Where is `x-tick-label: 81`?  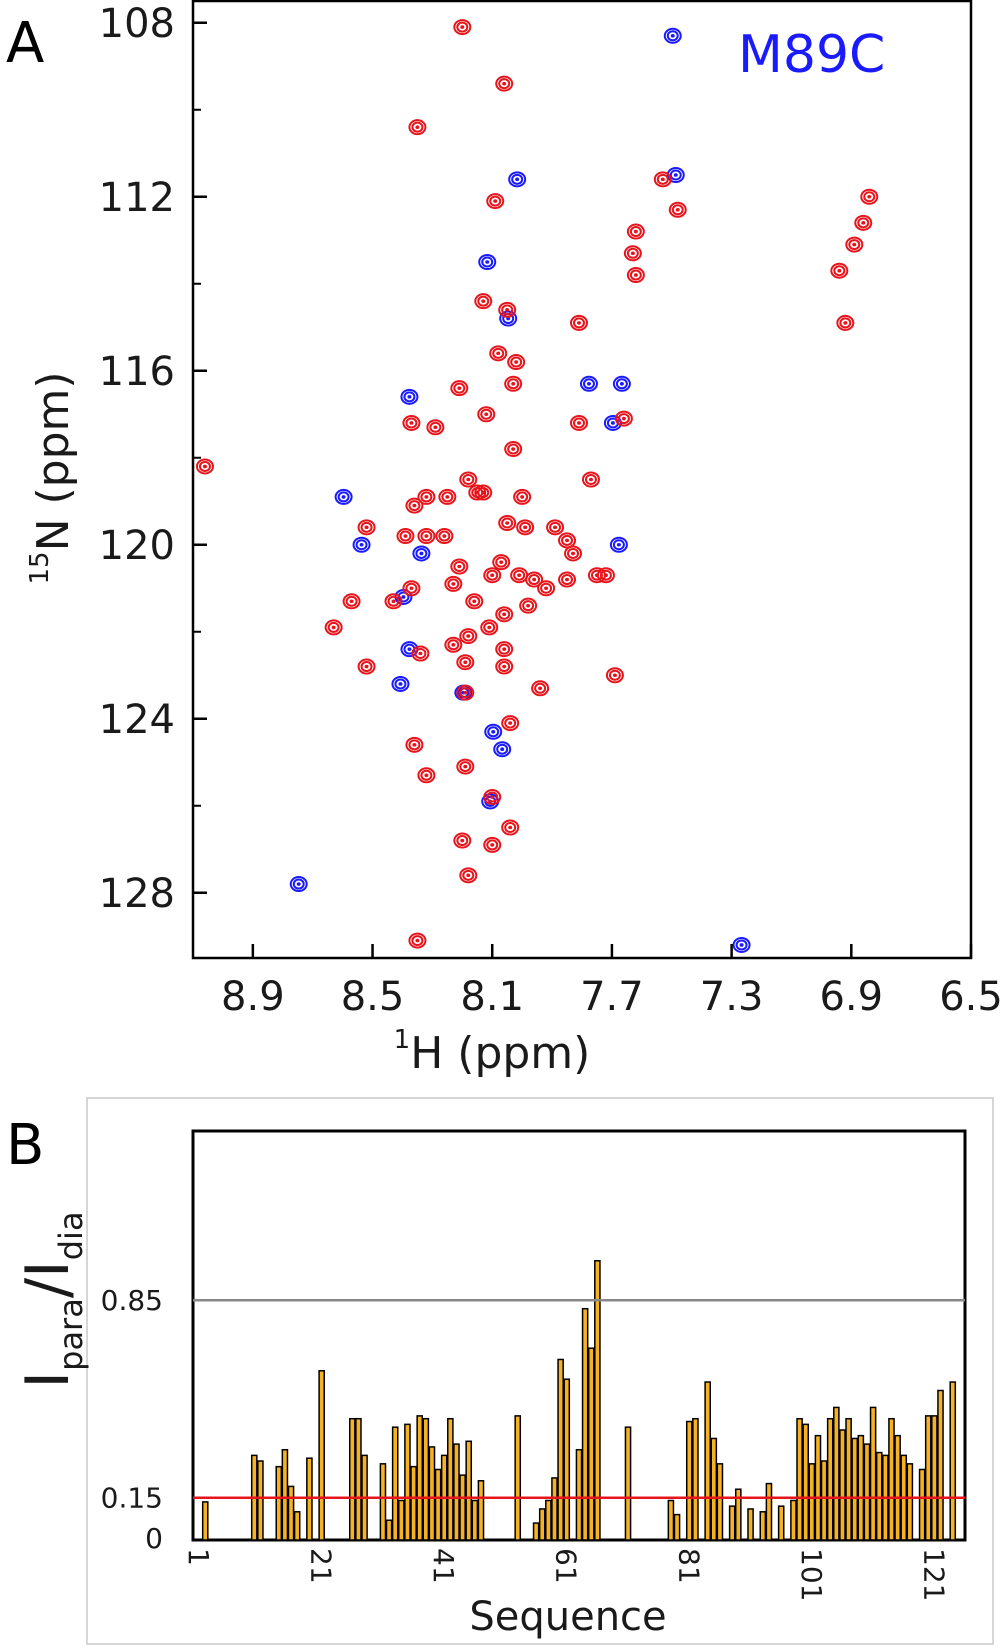 x-tick-label: 81 is located at coordinates (688, 1566).